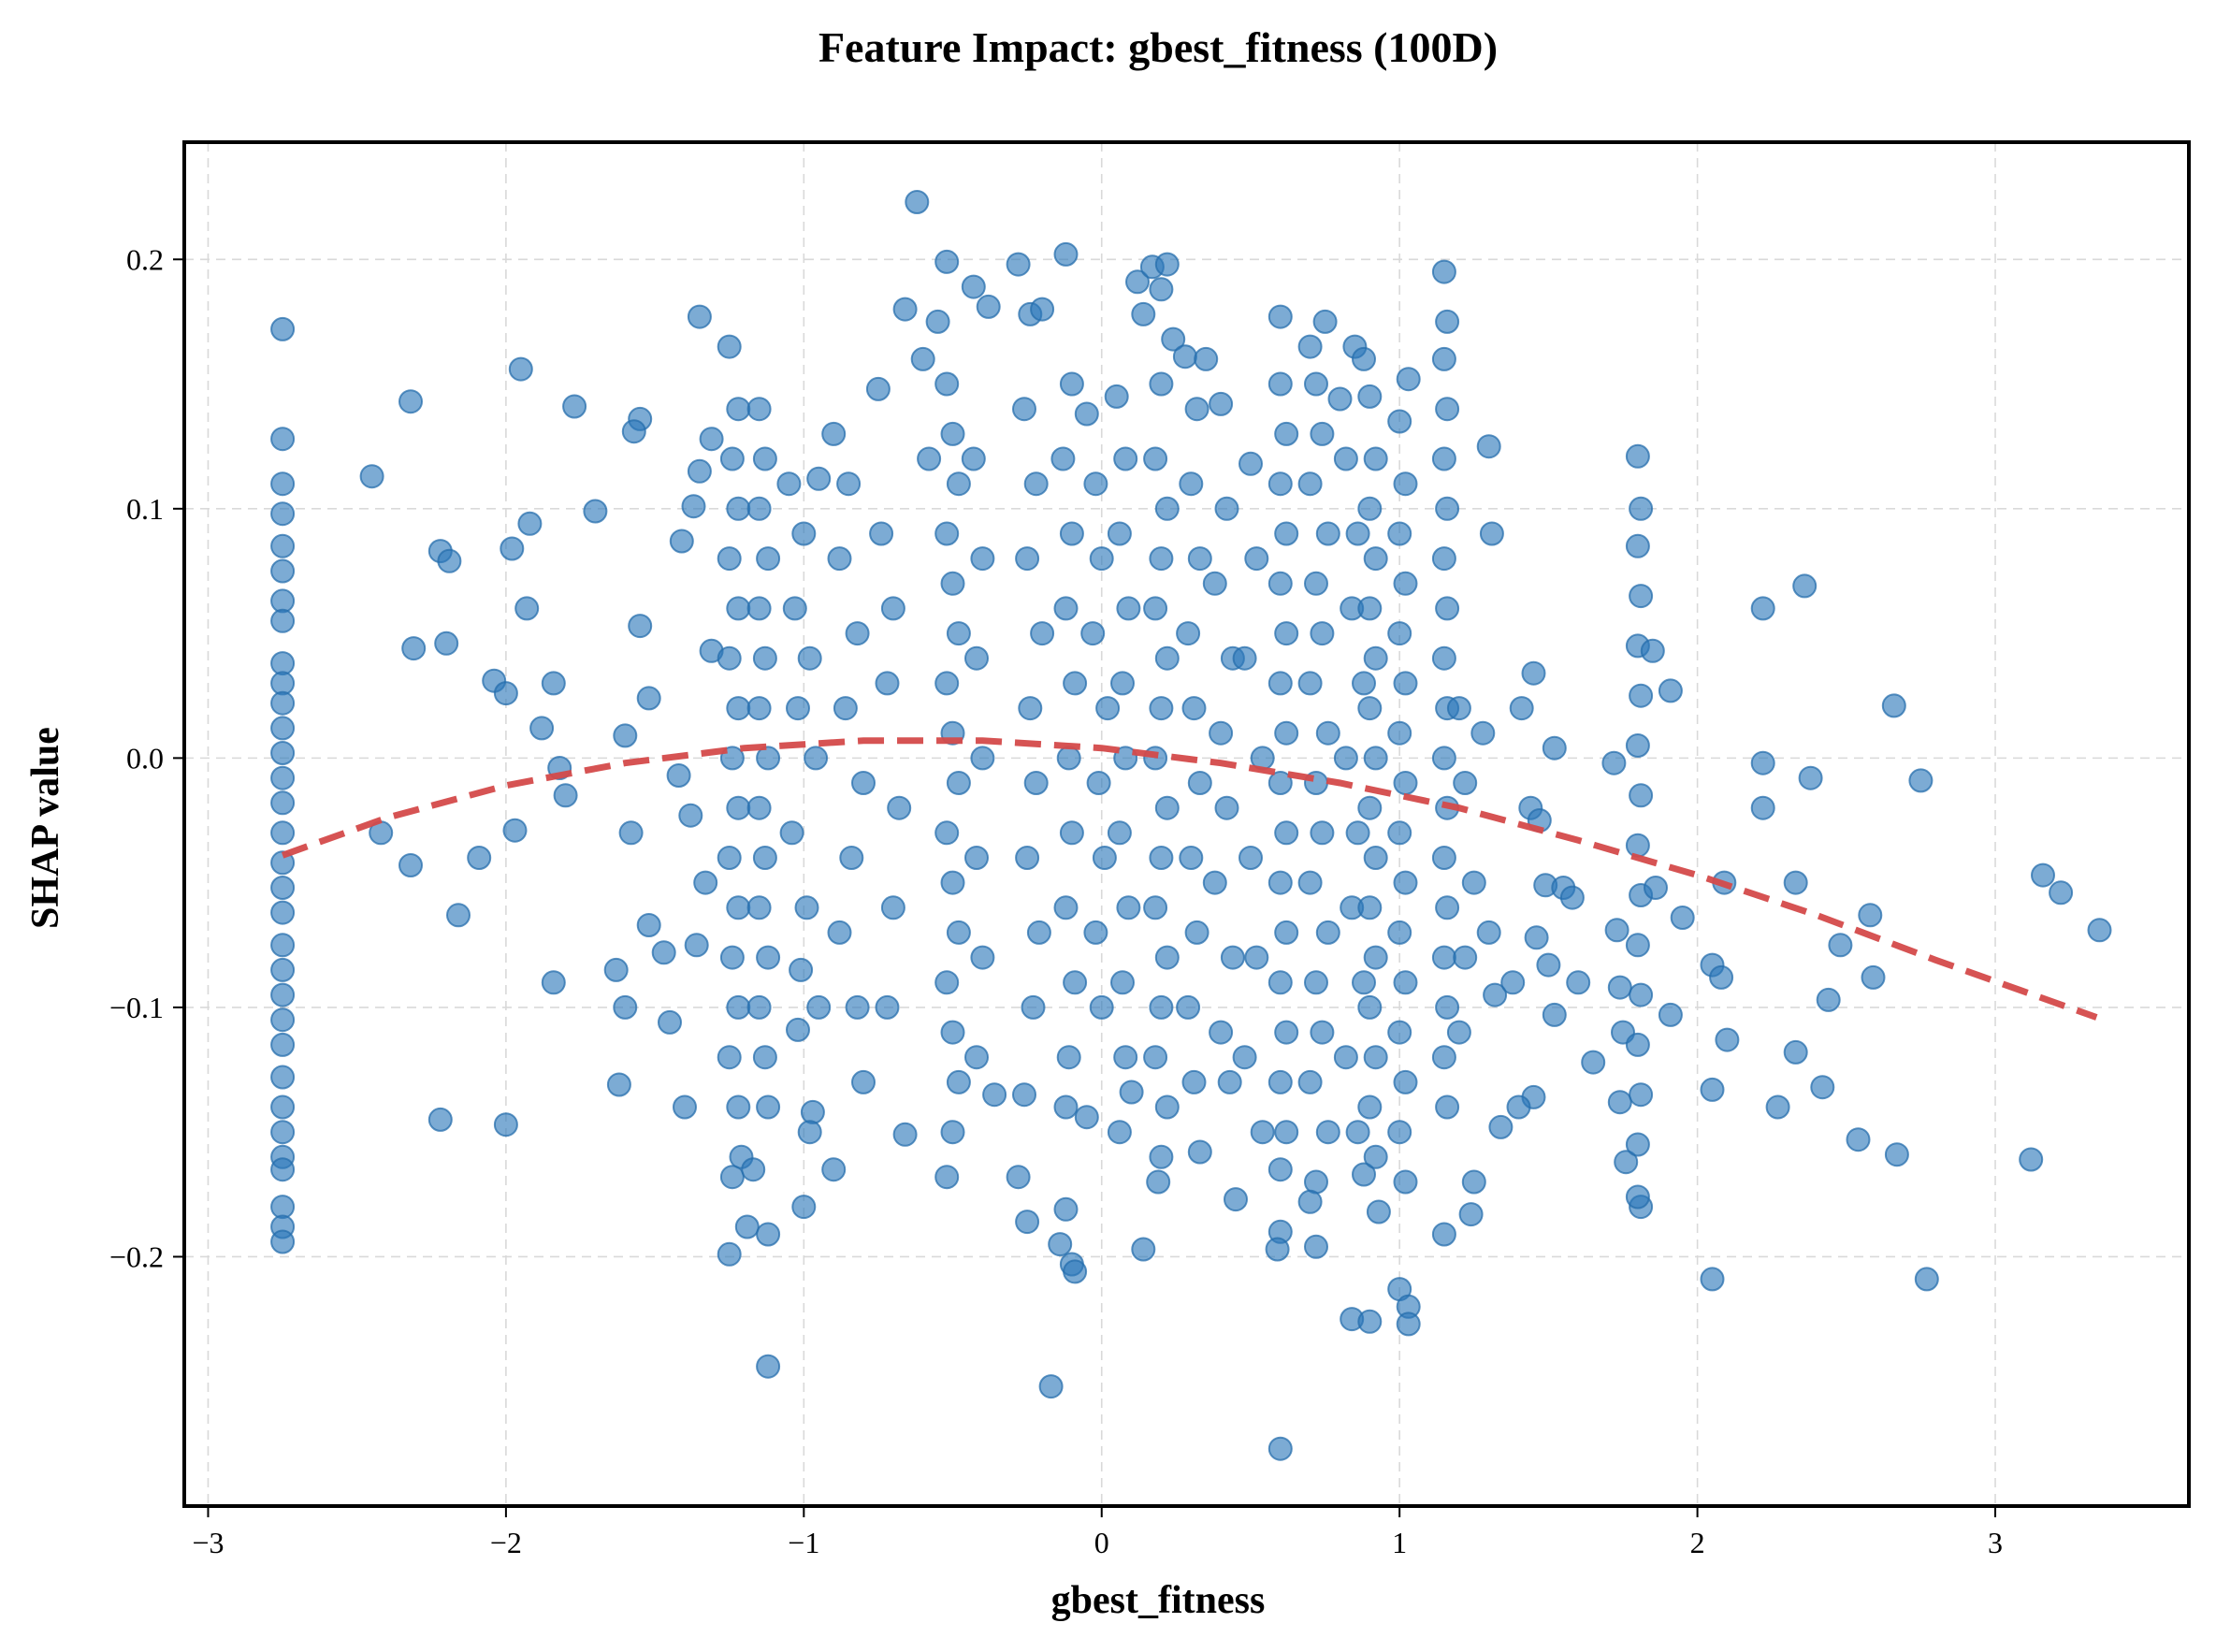 The height and width of the screenshot is (1652, 2216). What do you see at coordinates (136, 1256) in the screenshot?
I see `y-tick-label: −0.2` at bounding box center [136, 1256].